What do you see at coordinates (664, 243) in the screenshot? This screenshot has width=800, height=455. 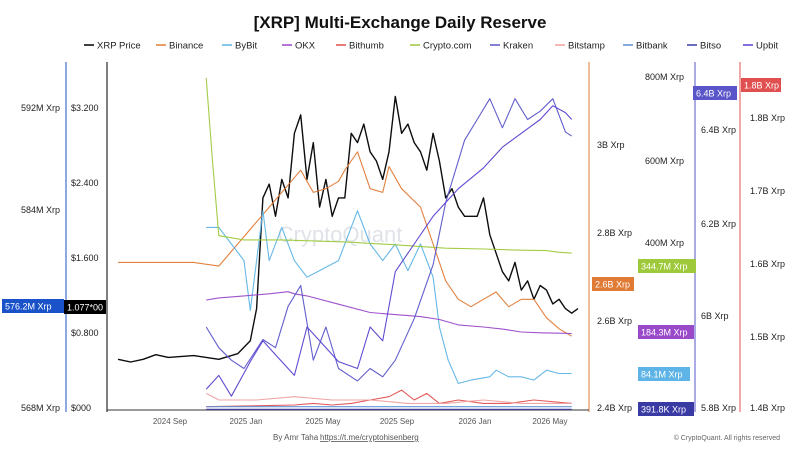 I see `cryptocom-tick-label: 400M Xrp` at bounding box center [664, 243].